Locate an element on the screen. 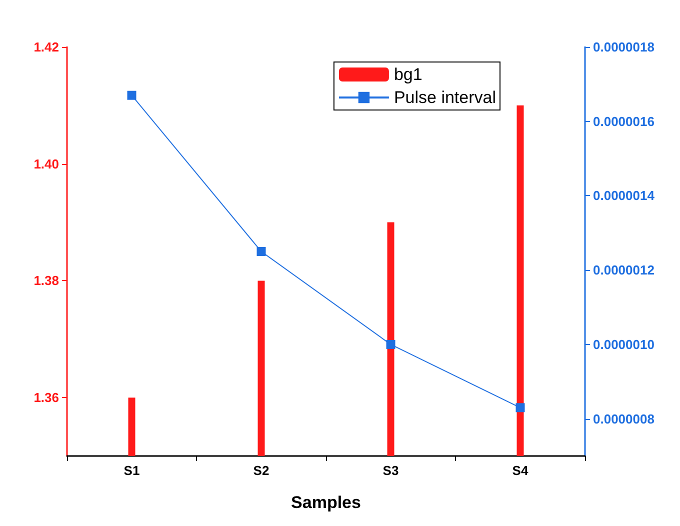 Image resolution: width=680 pixels, height=526 pixels. x-axis-title: Samples is located at coordinates (326, 502).